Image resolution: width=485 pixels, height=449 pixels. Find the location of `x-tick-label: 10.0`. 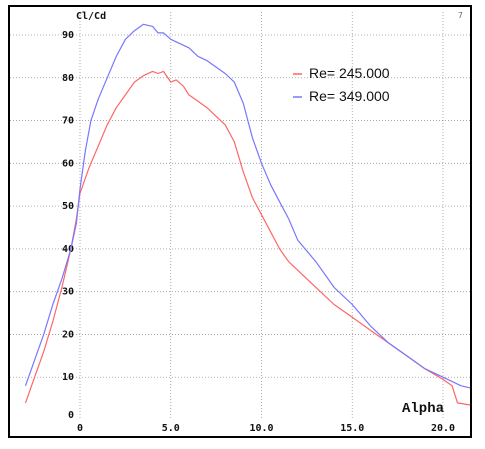

x-tick-label: 10.0 is located at coordinates (261, 428).